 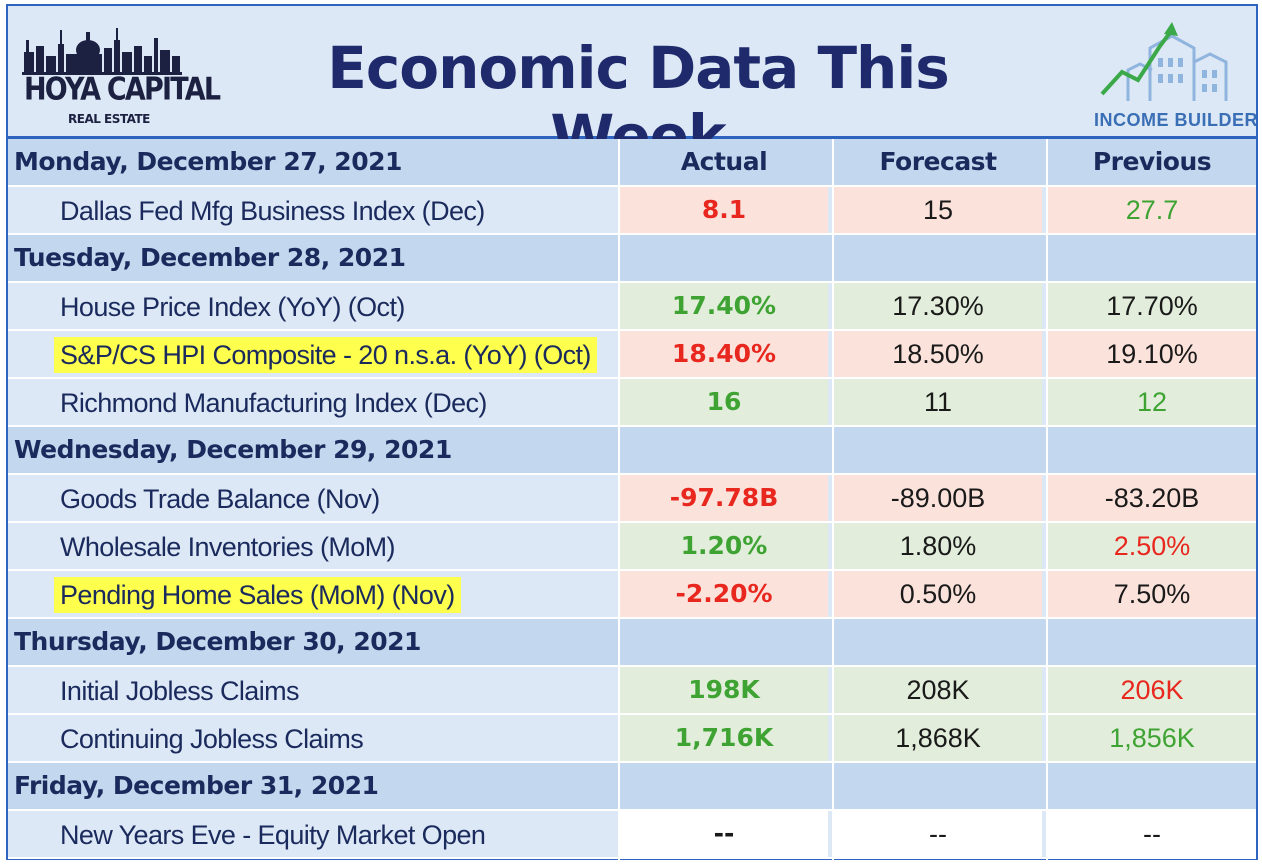 What do you see at coordinates (109, 119) in the screenshot?
I see `real-estate-subtitle: REAL ESTATE` at bounding box center [109, 119].